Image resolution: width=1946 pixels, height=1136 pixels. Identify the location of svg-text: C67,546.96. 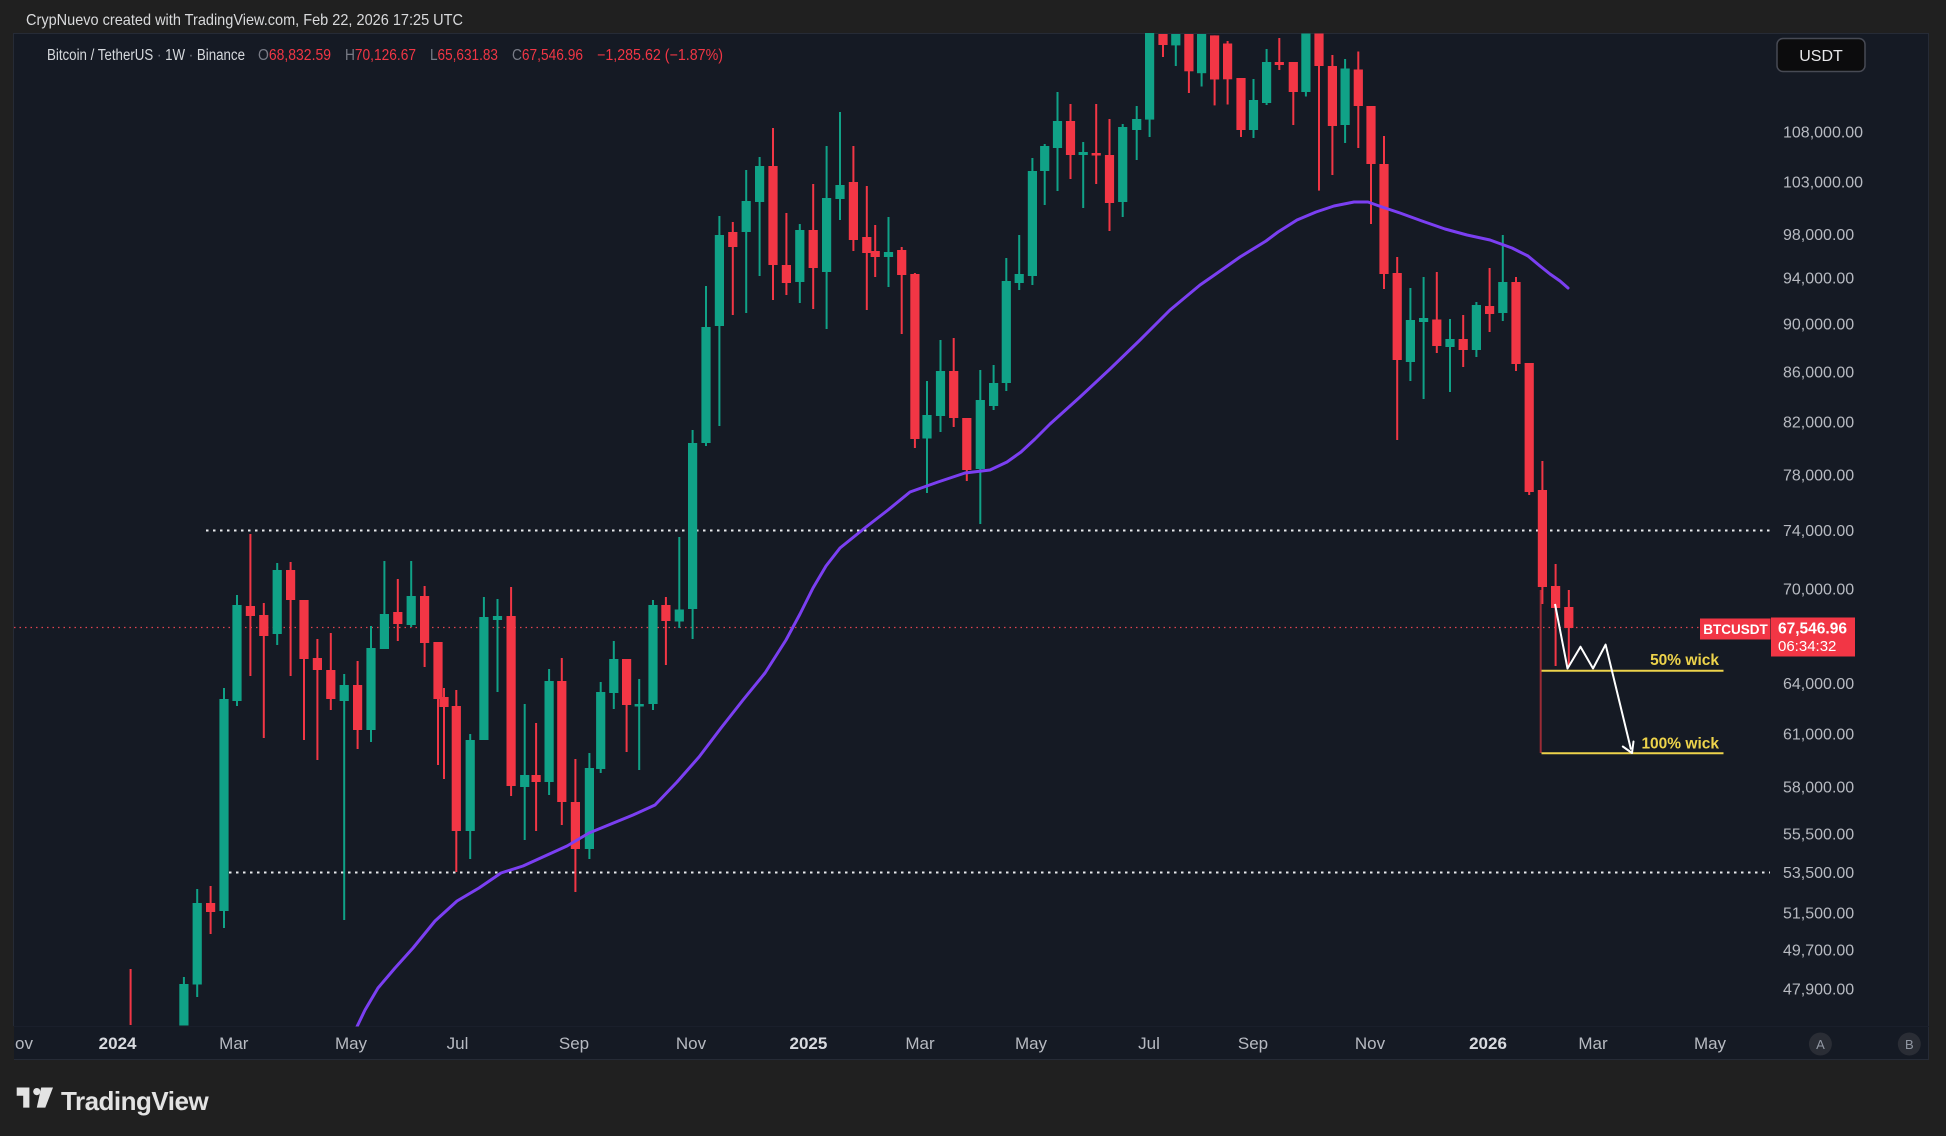
(547, 55).